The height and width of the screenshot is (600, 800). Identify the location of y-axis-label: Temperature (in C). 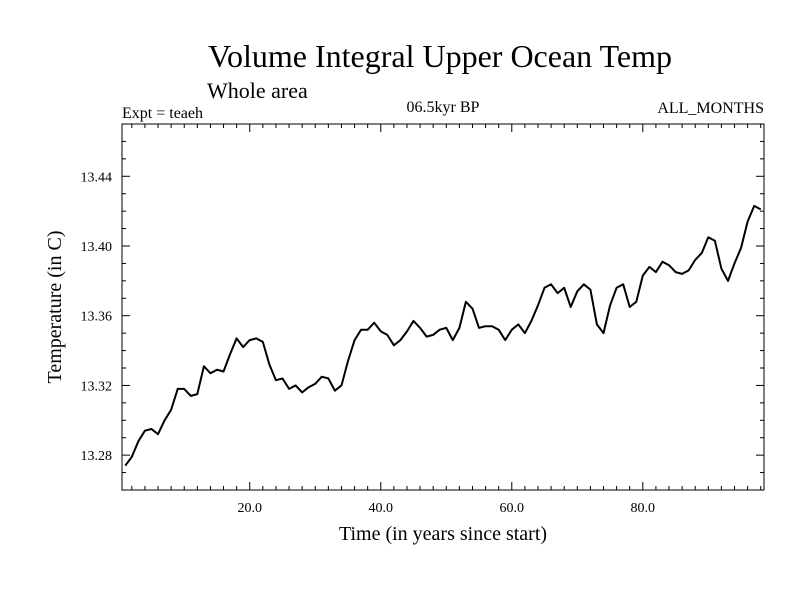
(55, 307).